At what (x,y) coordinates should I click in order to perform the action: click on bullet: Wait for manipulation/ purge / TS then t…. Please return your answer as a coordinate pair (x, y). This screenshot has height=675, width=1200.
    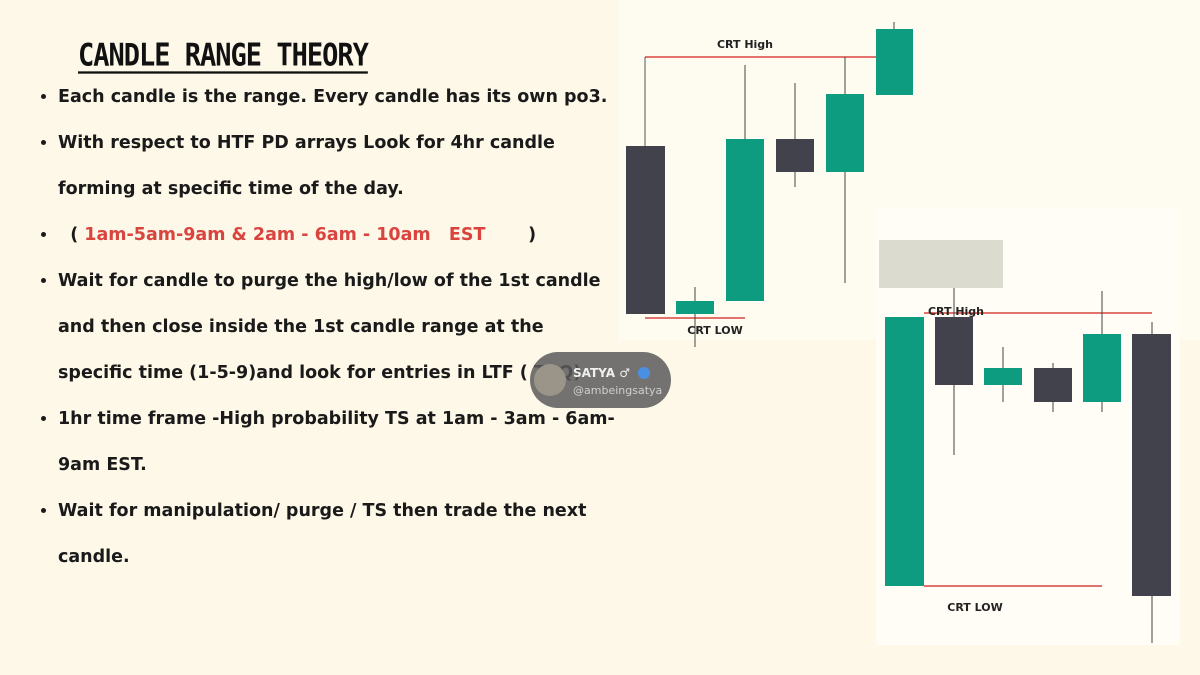
    Looking at the image, I should click on (338, 534).